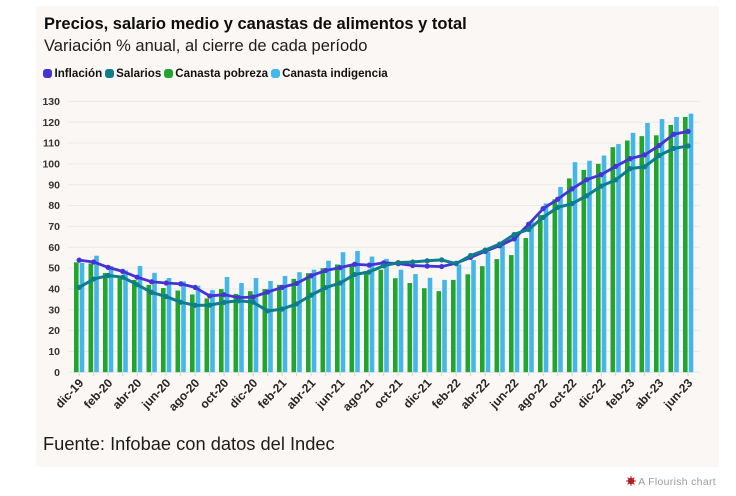 This screenshot has width=736, height=496. What do you see at coordinates (620, 394) in the screenshot?
I see `svg-text: feb-23` at bounding box center [620, 394].